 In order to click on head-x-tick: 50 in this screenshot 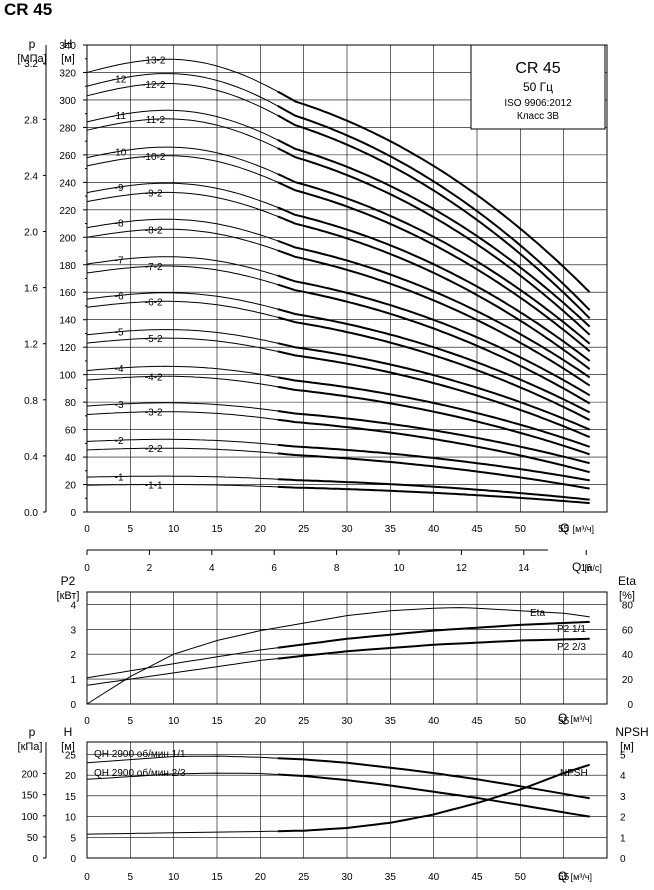, I will do `click(521, 529)`.